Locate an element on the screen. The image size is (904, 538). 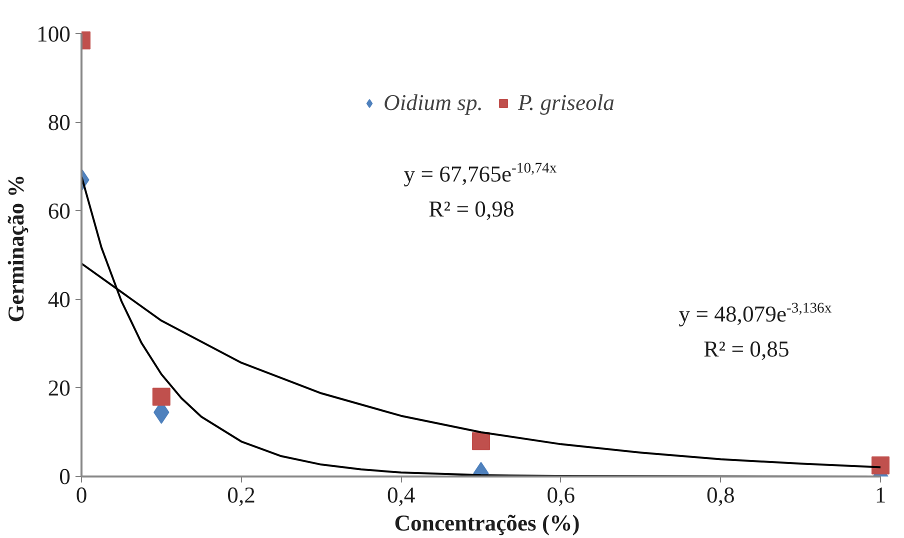
y-tick-label: 60 is located at coordinates (59, 211).